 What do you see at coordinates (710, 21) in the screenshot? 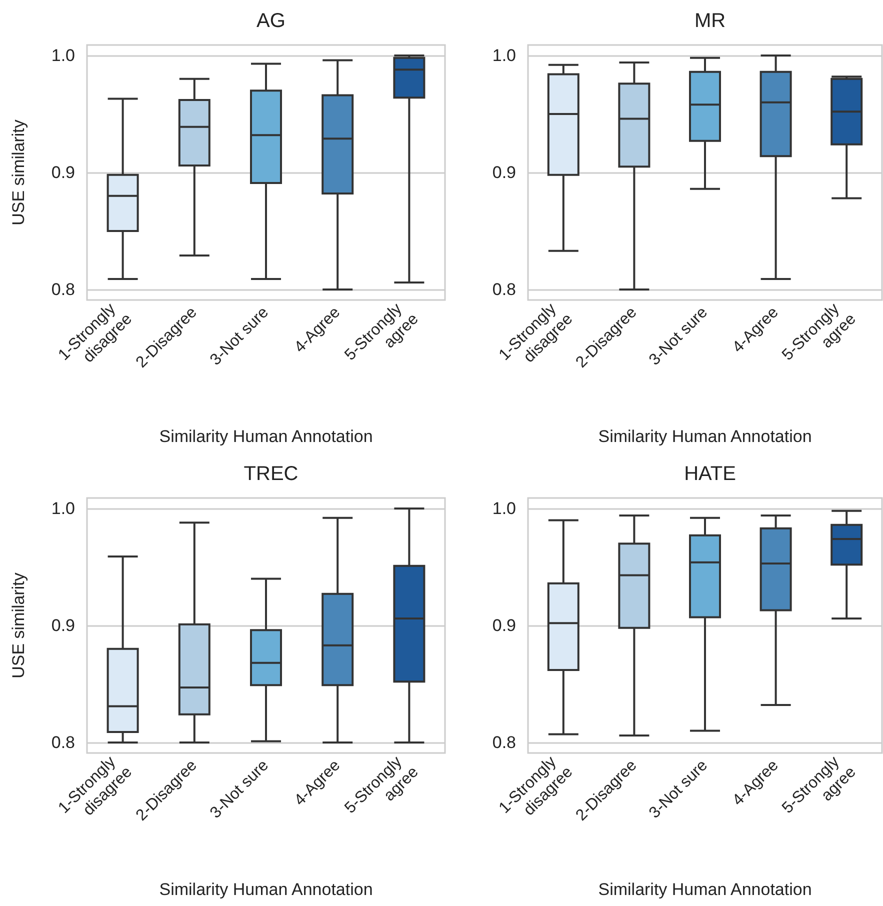
I see `chart-title: MR` at bounding box center [710, 21].